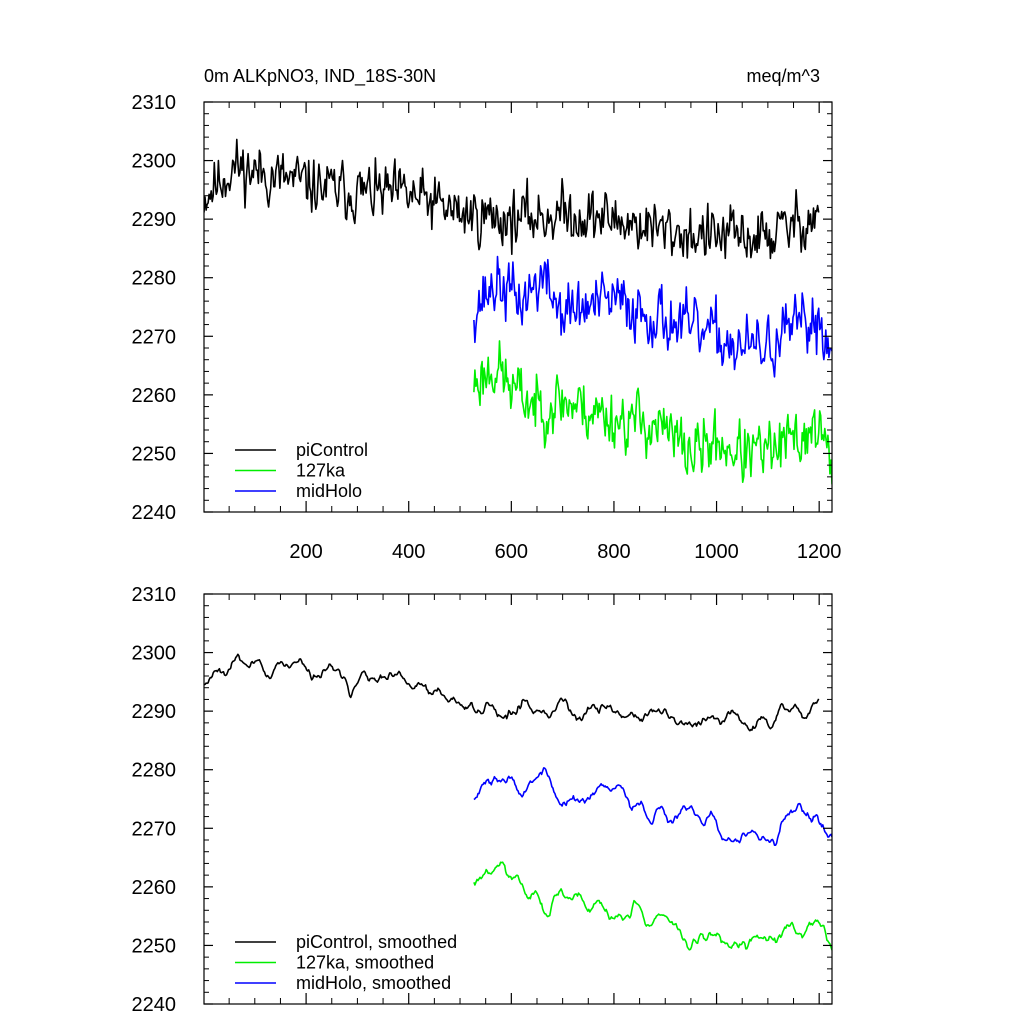  I want to click on x-tick-label: 400, so click(408, 552).